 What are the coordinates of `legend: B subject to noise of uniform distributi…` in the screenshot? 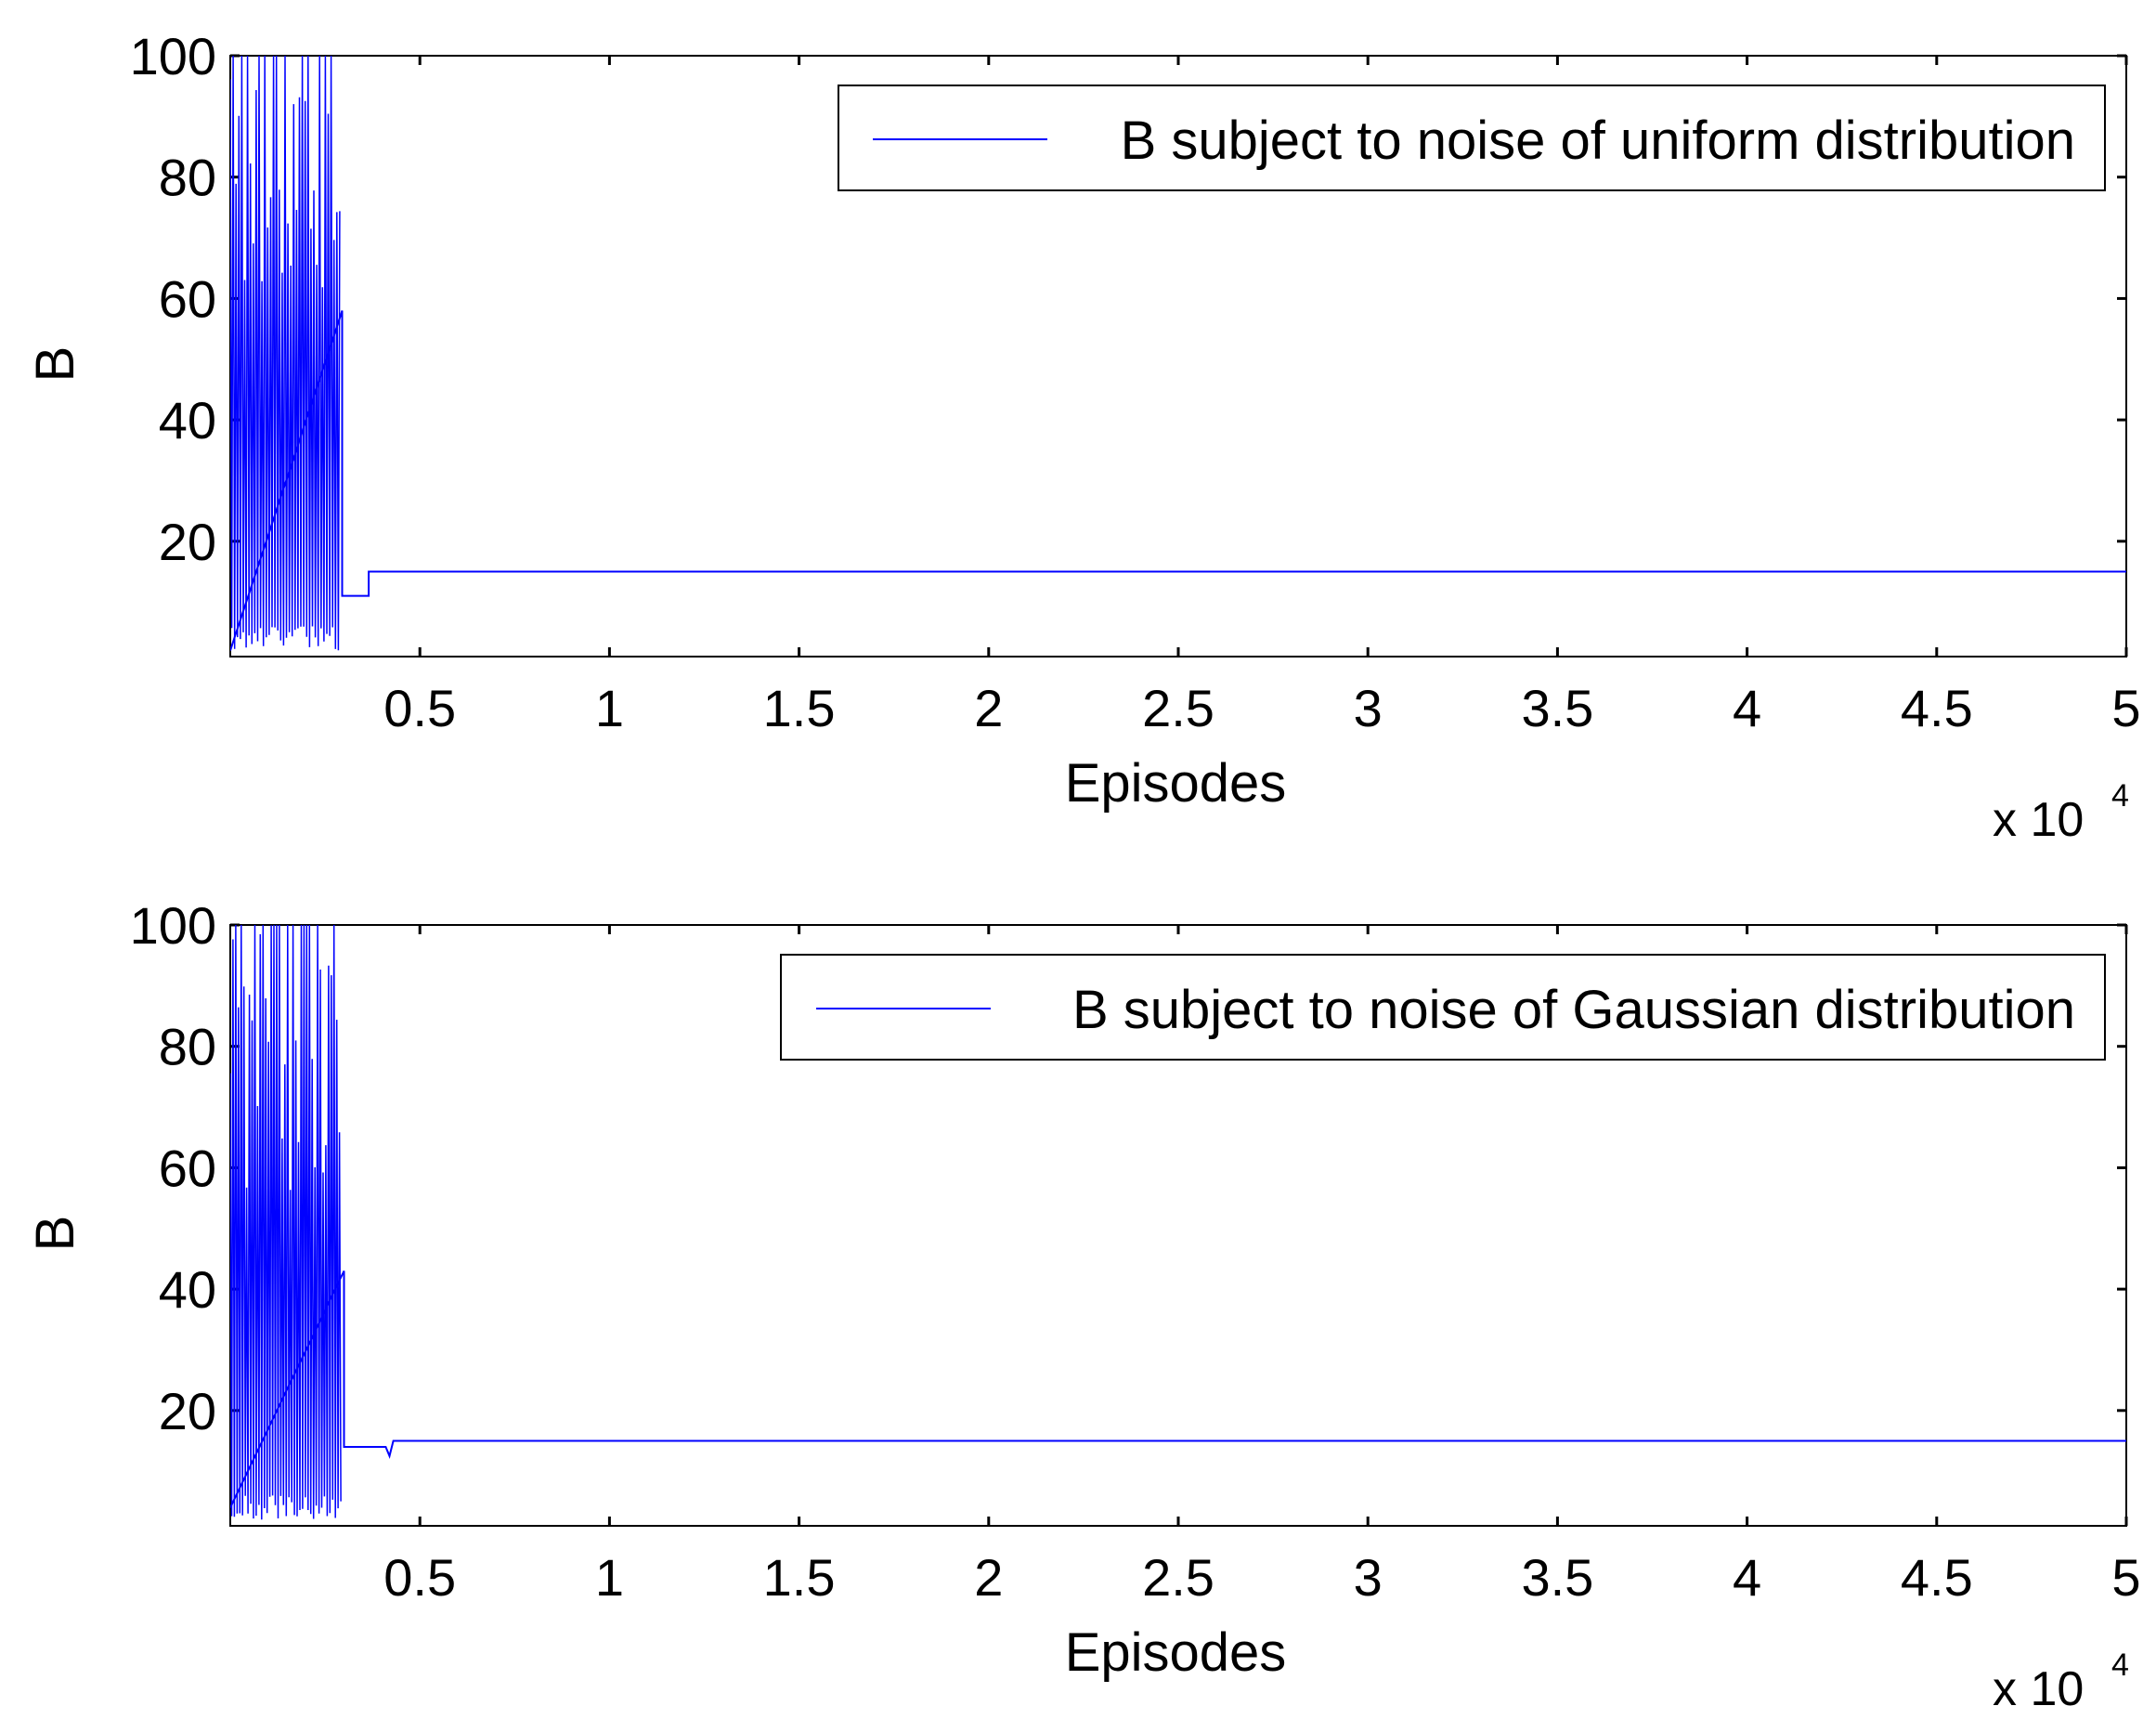 It's located at (1472, 138).